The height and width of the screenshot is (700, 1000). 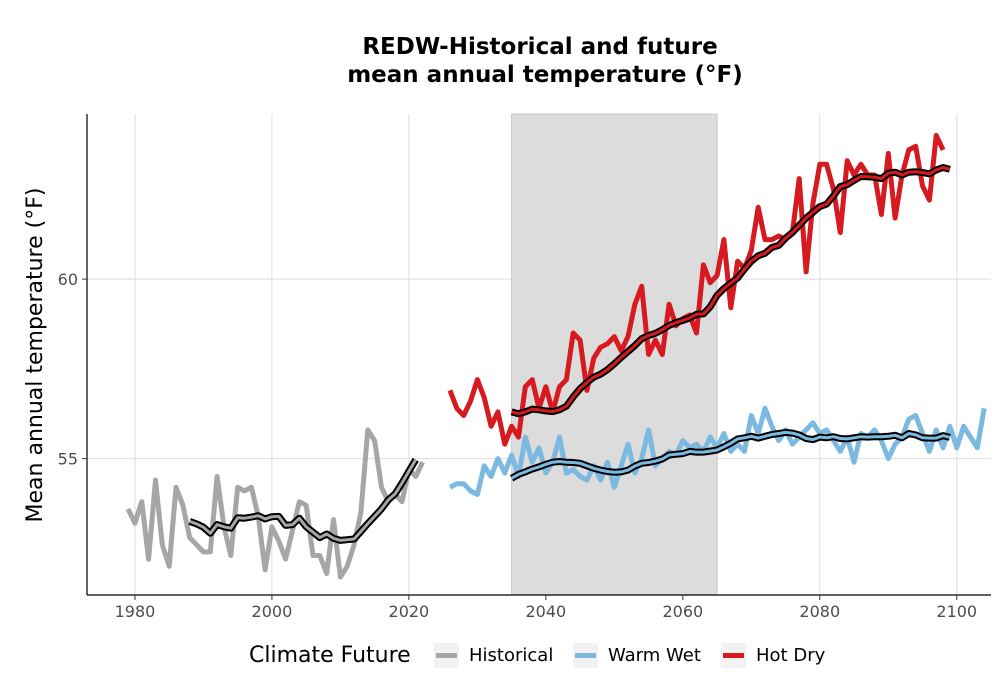 I want to click on rolling-mean-outline-historical, so click(x=303, y=500).